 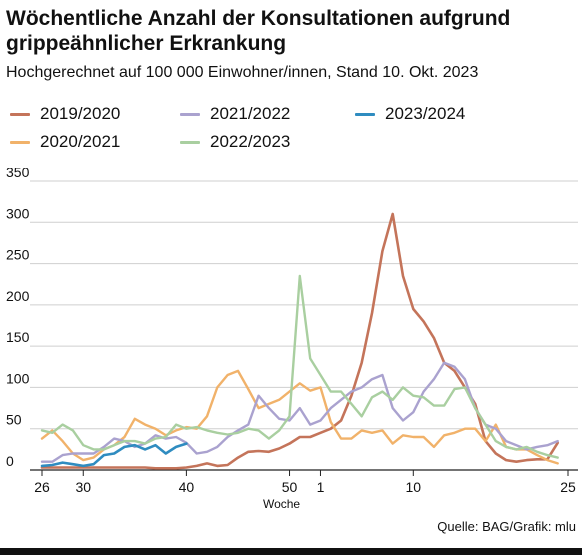 What do you see at coordinates (506, 526) in the screenshot?
I see `source-credit: Quelle: BAG/Grafik: mlu` at bounding box center [506, 526].